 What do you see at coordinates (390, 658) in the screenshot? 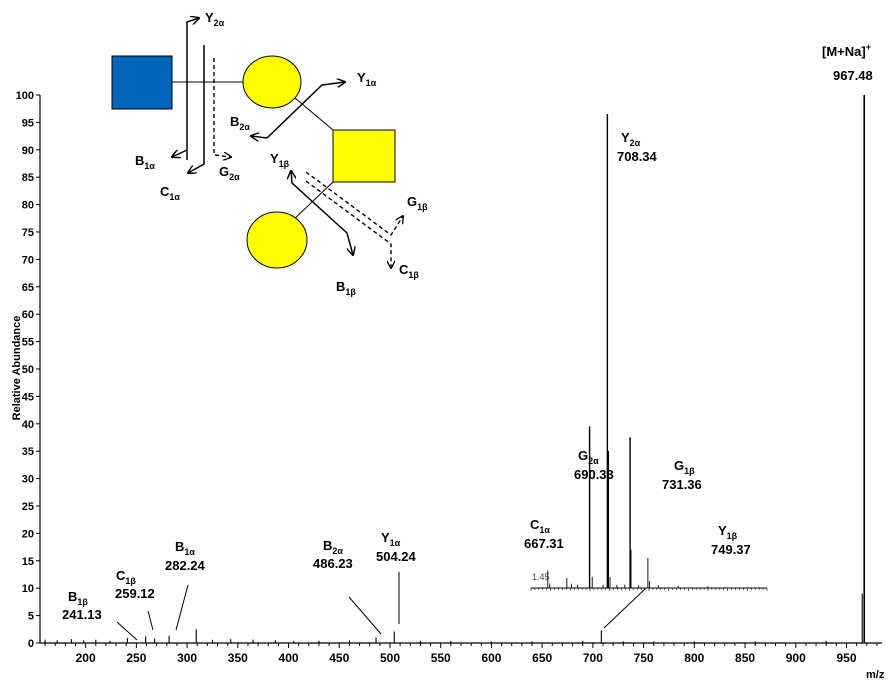
I see `x-tick-label: 500` at bounding box center [390, 658].